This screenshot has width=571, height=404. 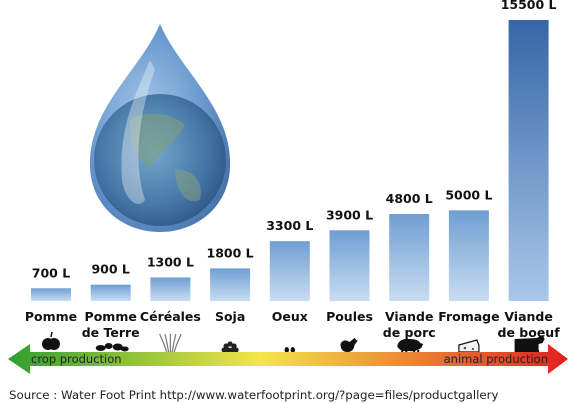 I want to click on apple-icon, so click(x=51, y=340).